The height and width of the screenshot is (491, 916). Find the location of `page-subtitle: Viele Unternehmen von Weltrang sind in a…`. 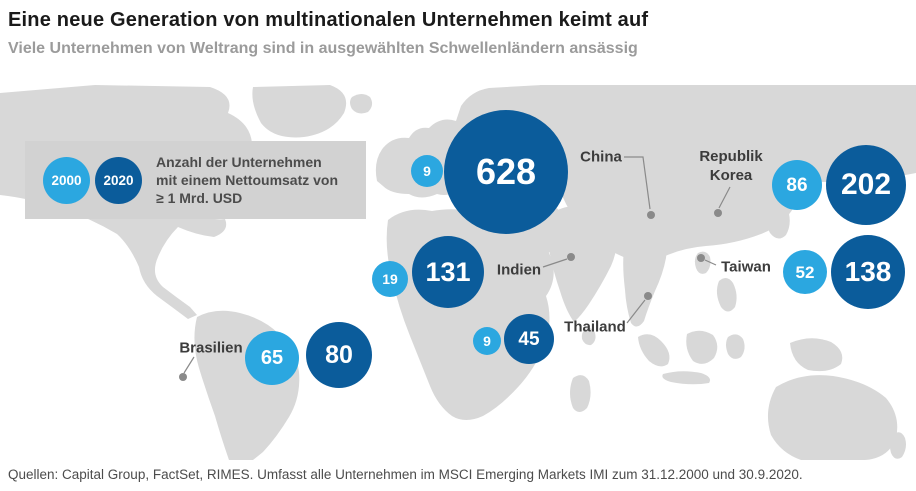

page-subtitle: Viele Unternehmen von Weltrang sind in a… is located at coordinates (323, 48).